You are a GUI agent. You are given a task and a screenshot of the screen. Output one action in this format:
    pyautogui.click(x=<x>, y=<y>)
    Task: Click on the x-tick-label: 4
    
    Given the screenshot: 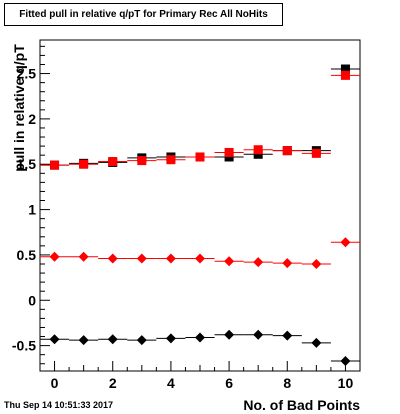 What is the action you would take?
    pyautogui.click(x=171, y=383)
    